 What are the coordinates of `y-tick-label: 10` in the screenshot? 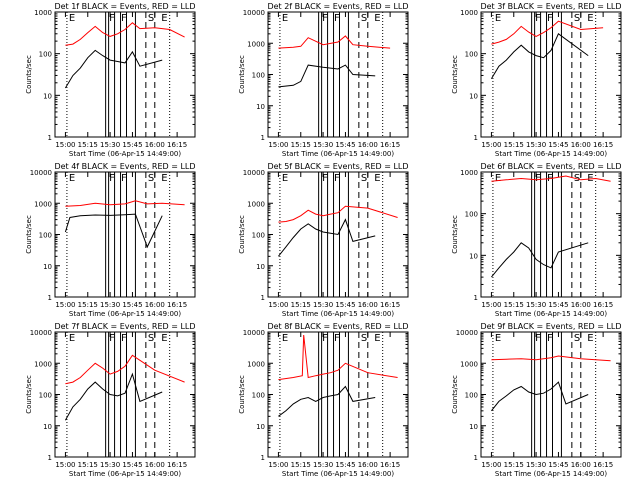 It's located at (47, 267).